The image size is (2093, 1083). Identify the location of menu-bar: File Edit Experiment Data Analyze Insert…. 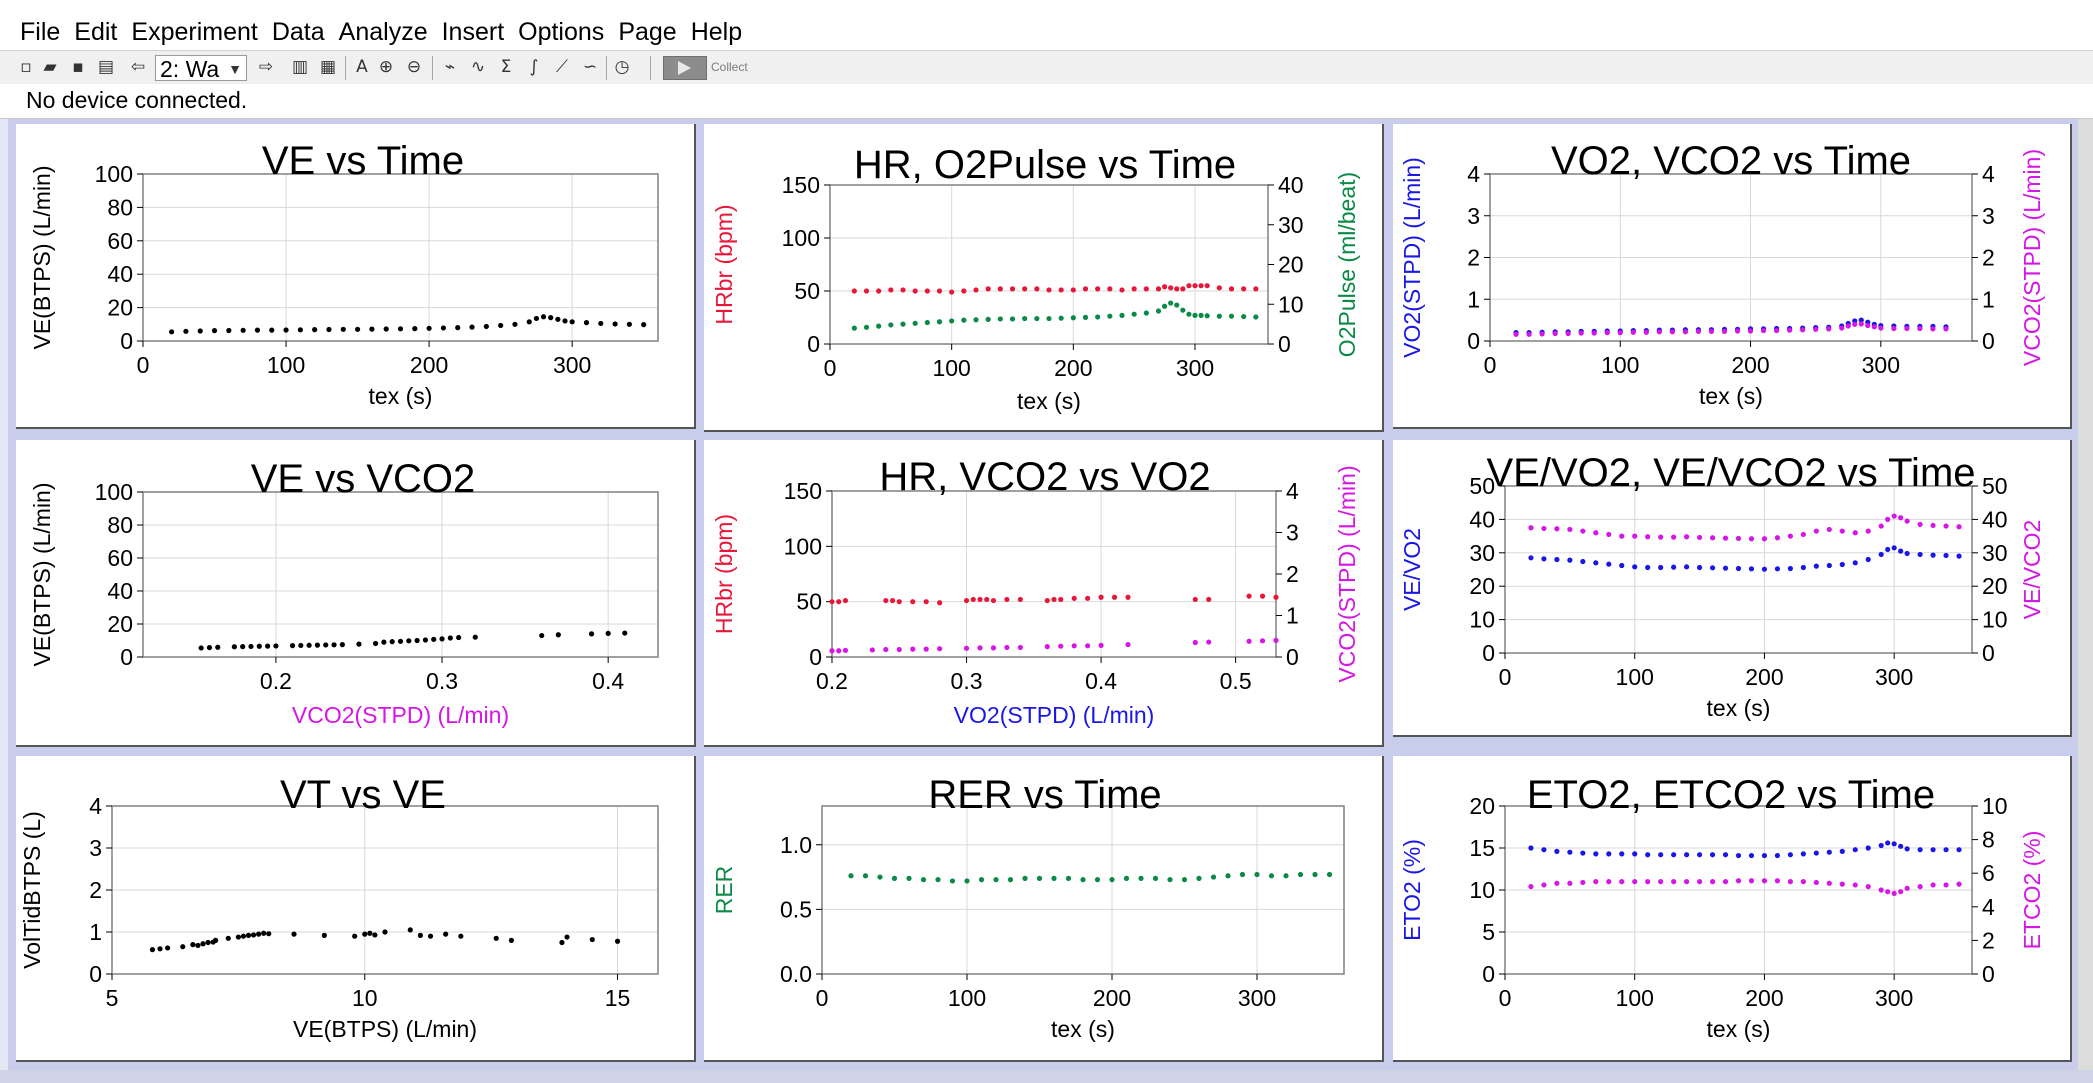
(1046, 32).